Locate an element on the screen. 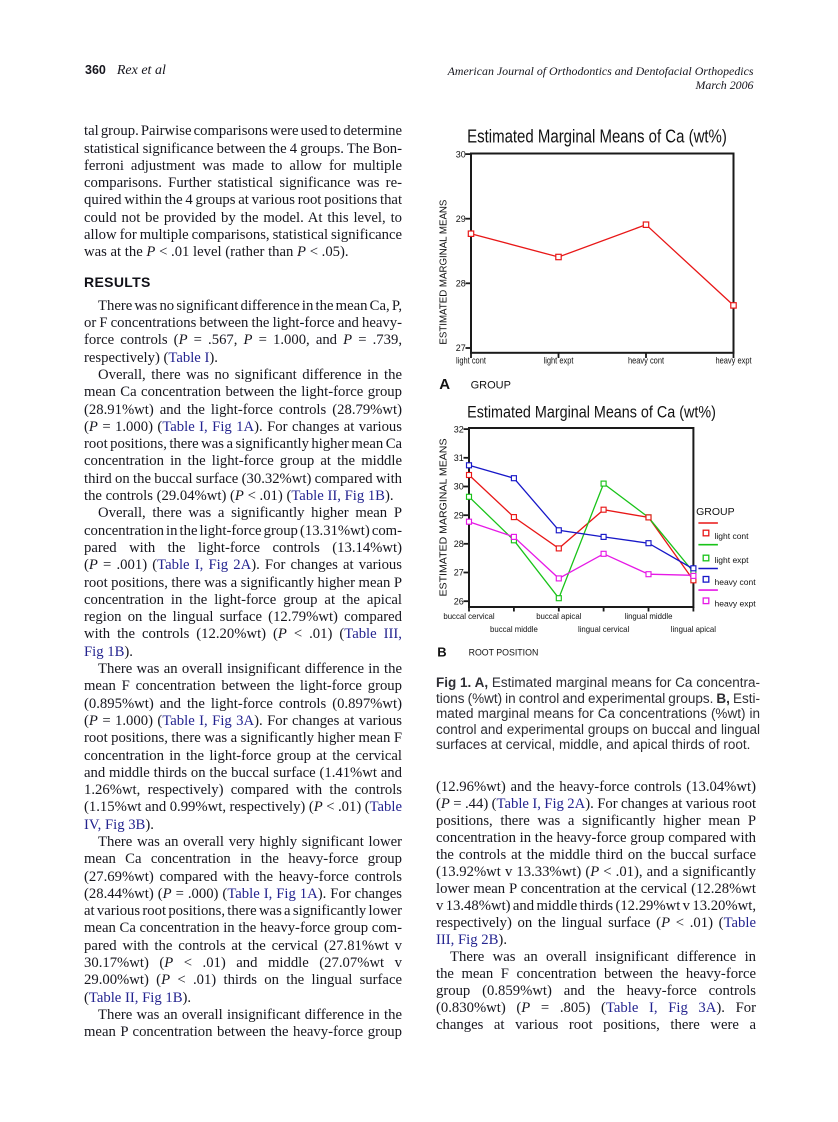  svg-text: lingual apical is located at coordinates (693, 629).